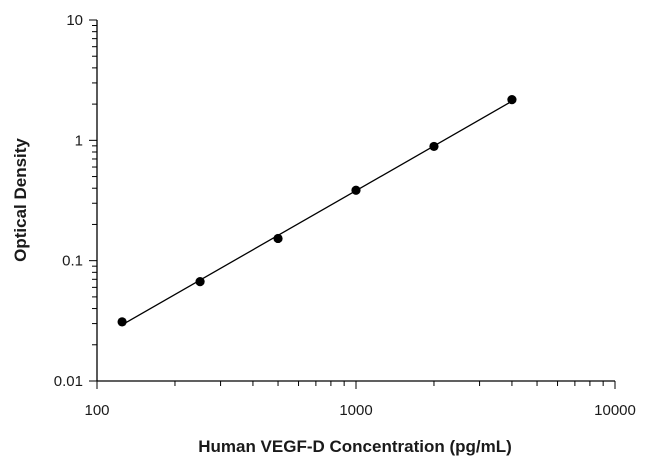 Image resolution: width=650 pixels, height=470 pixels. What do you see at coordinates (79, 140) in the screenshot?
I see `y-tick-label: 1` at bounding box center [79, 140].